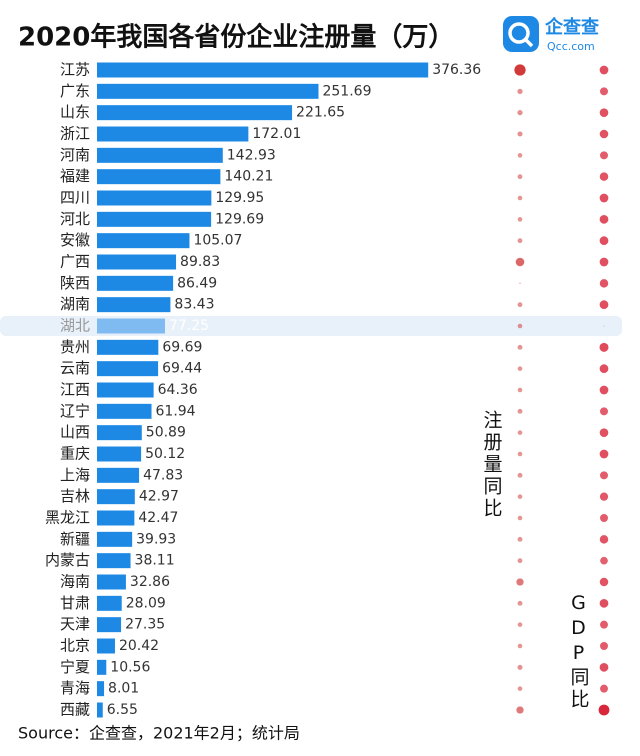 Image resolution: width=640 pixels, height=756 pixels. Describe the element at coordinates (67, 560) in the screenshot. I see `category-label: 内蒙古` at that location.